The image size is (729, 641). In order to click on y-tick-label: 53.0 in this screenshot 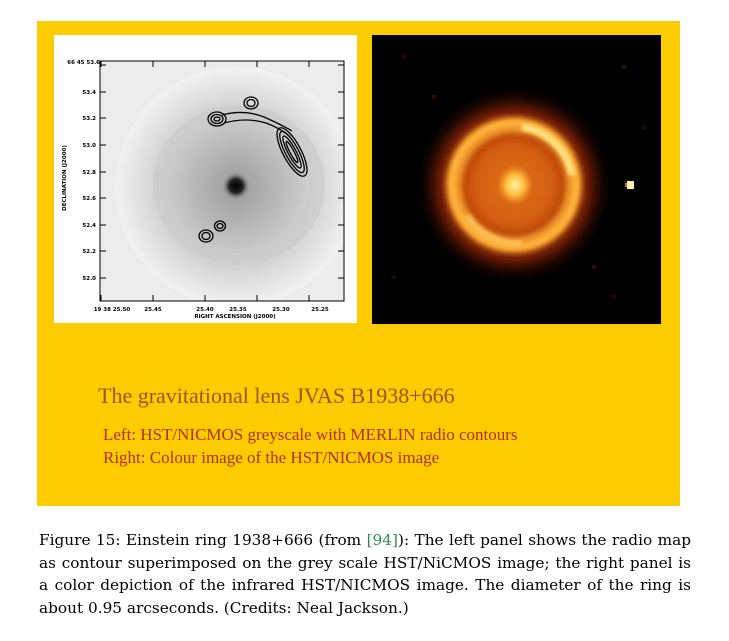, I will do `click(89, 146)`.